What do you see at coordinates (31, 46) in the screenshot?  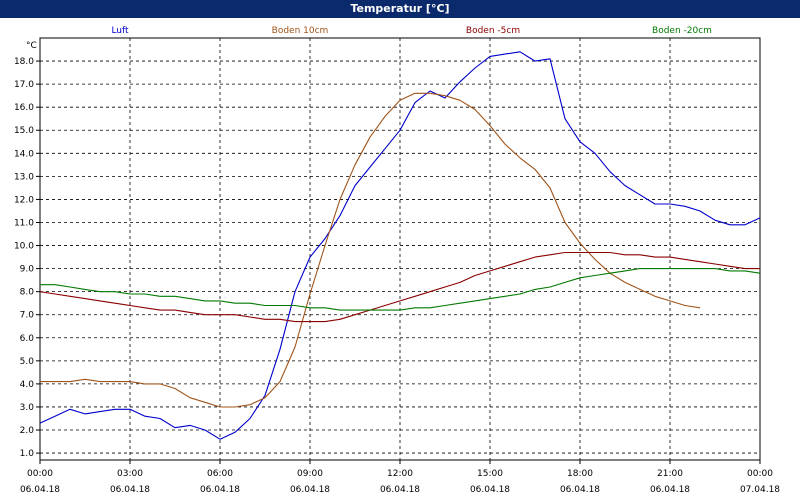 I see `y-axis-unit: °C` at bounding box center [31, 46].